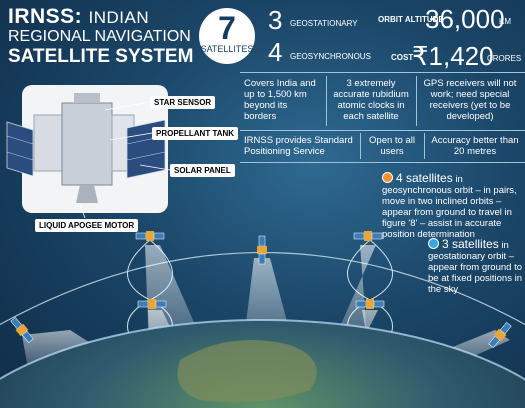  Describe the element at coordinates (465, 19) in the screenshot. I see `orbit-altitude-value: 36,000` at that location.